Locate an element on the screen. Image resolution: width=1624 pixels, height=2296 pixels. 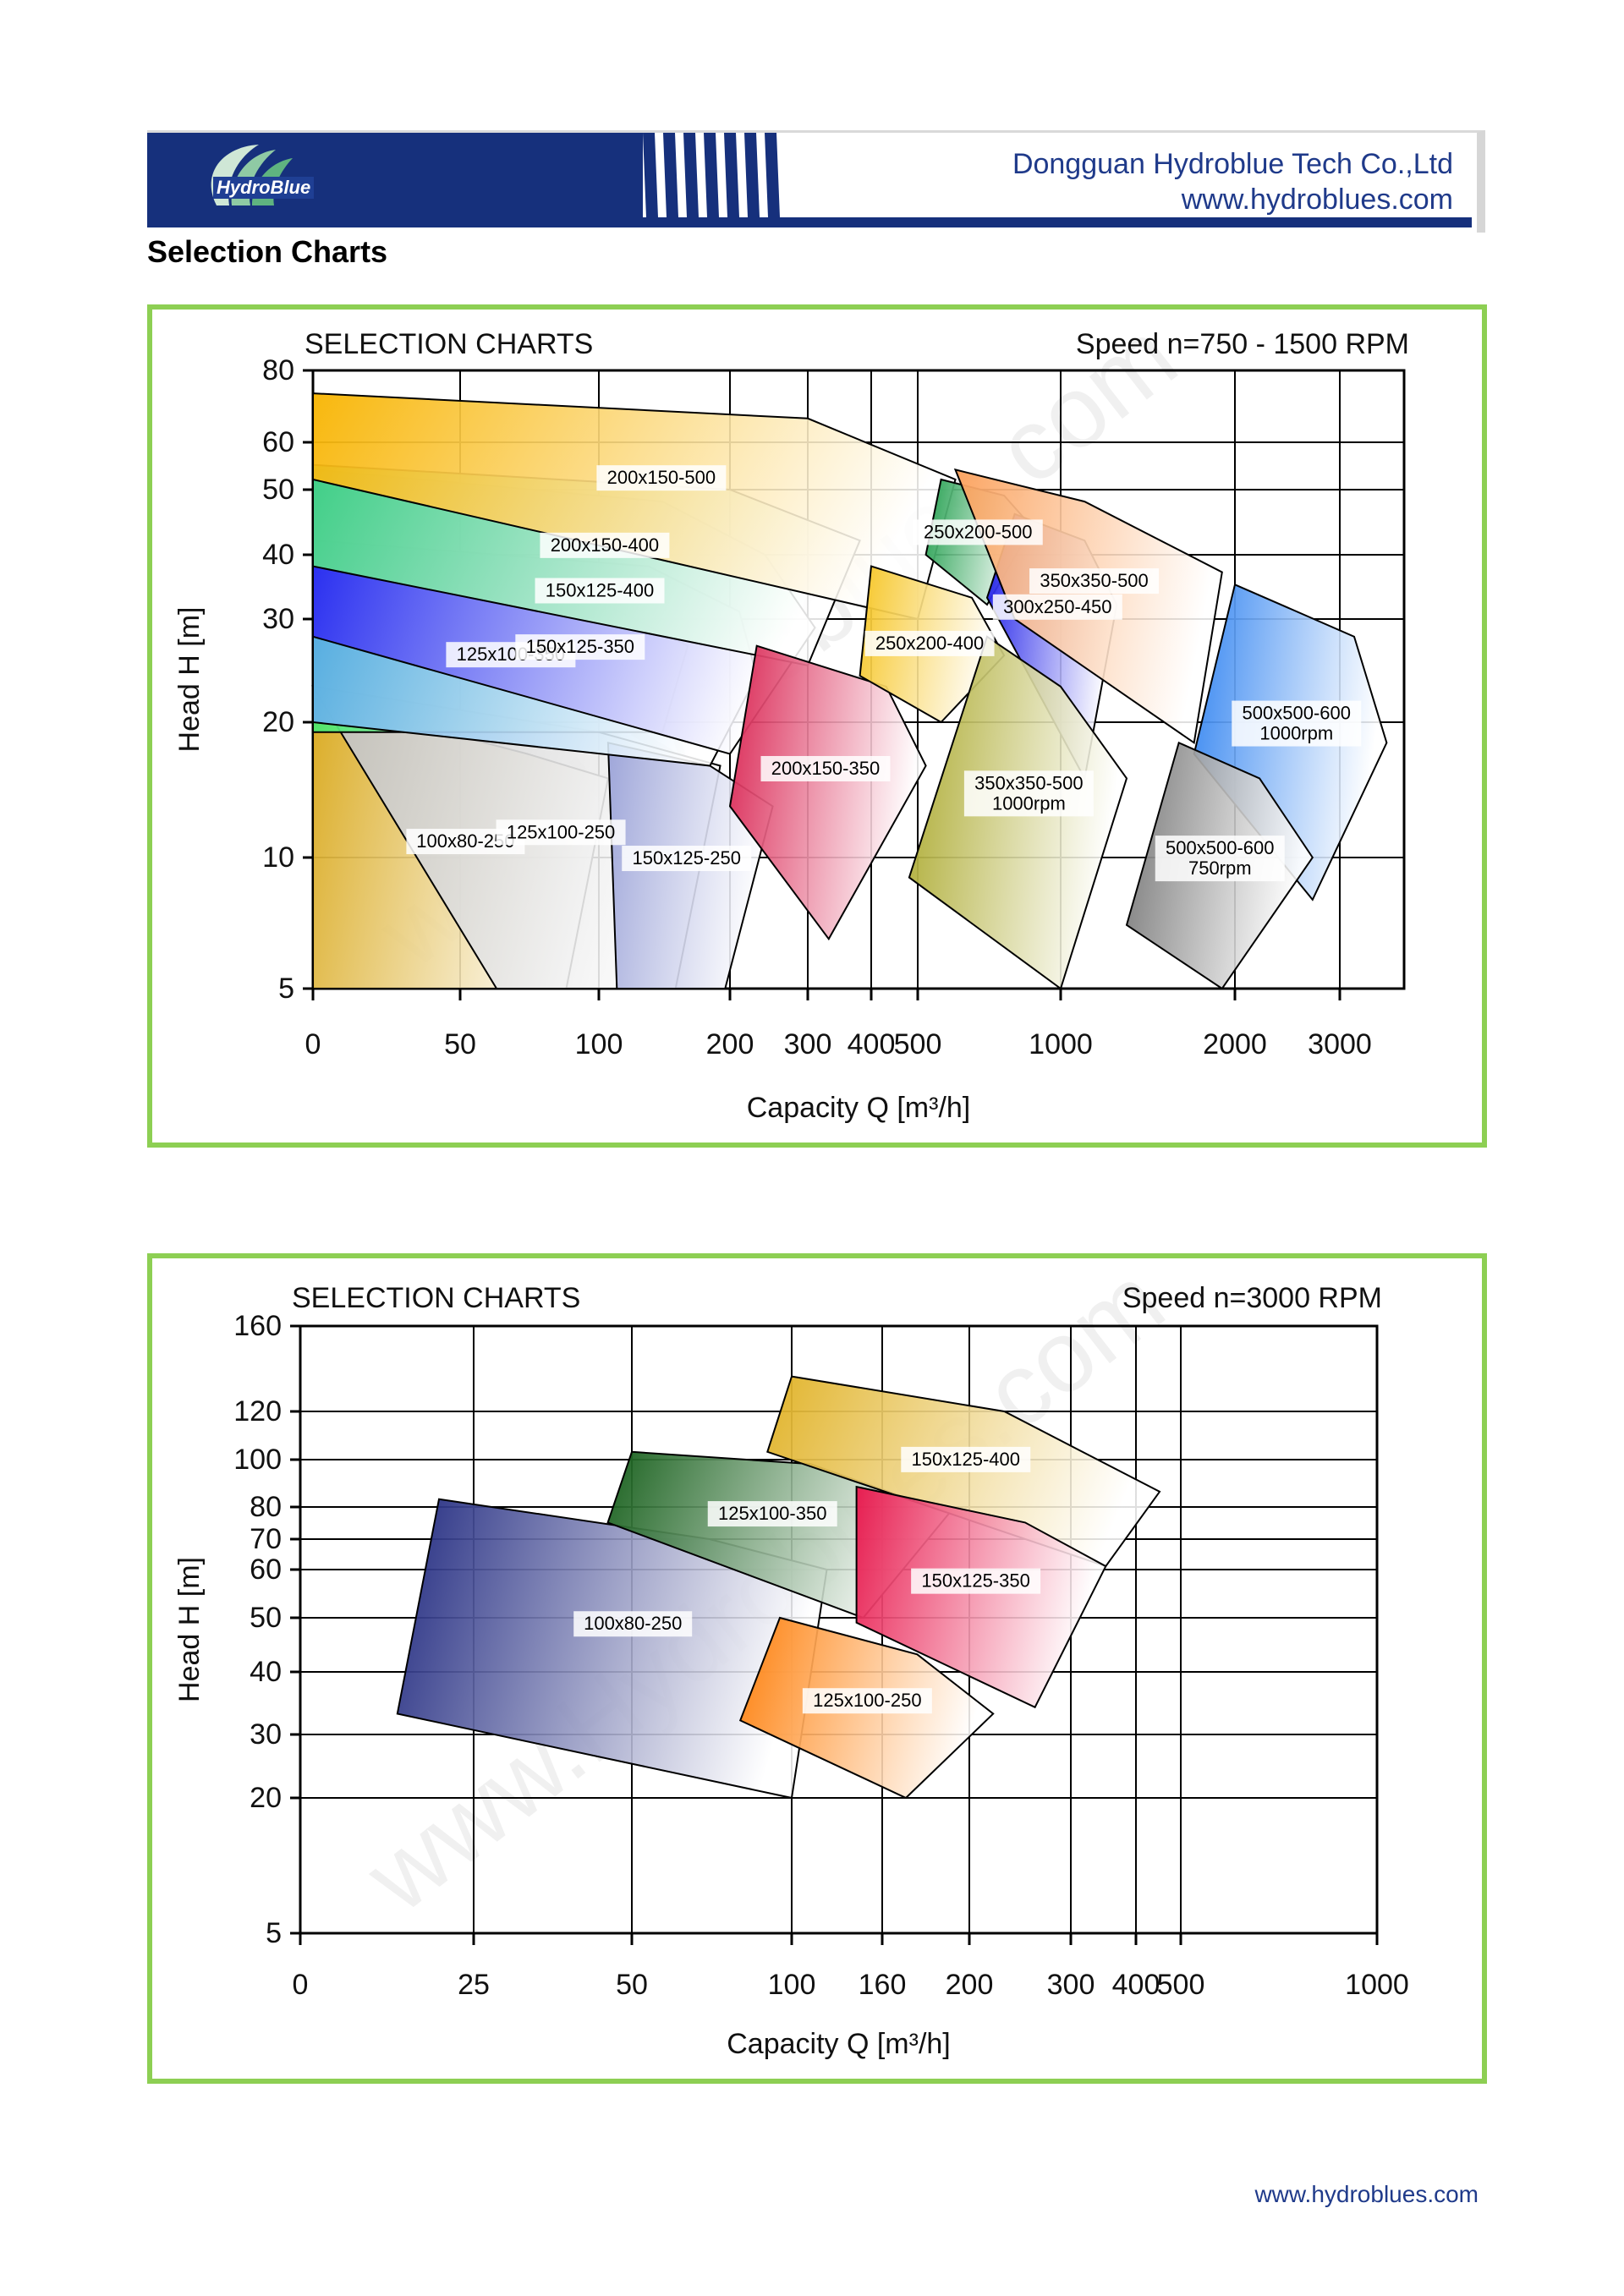
series-label-text: 350x350-500 is located at coordinates (1028, 783).